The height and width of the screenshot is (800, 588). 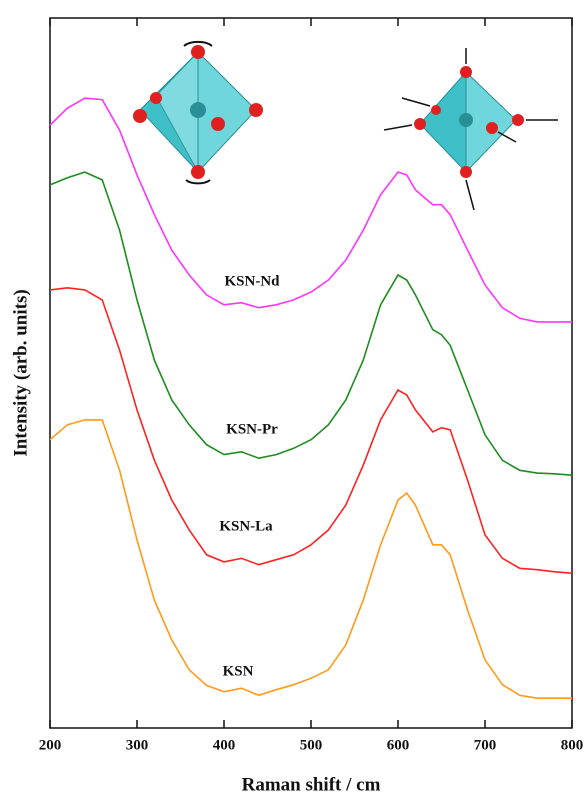 I want to click on x-tick-label: 600, so click(x=398, y=745).